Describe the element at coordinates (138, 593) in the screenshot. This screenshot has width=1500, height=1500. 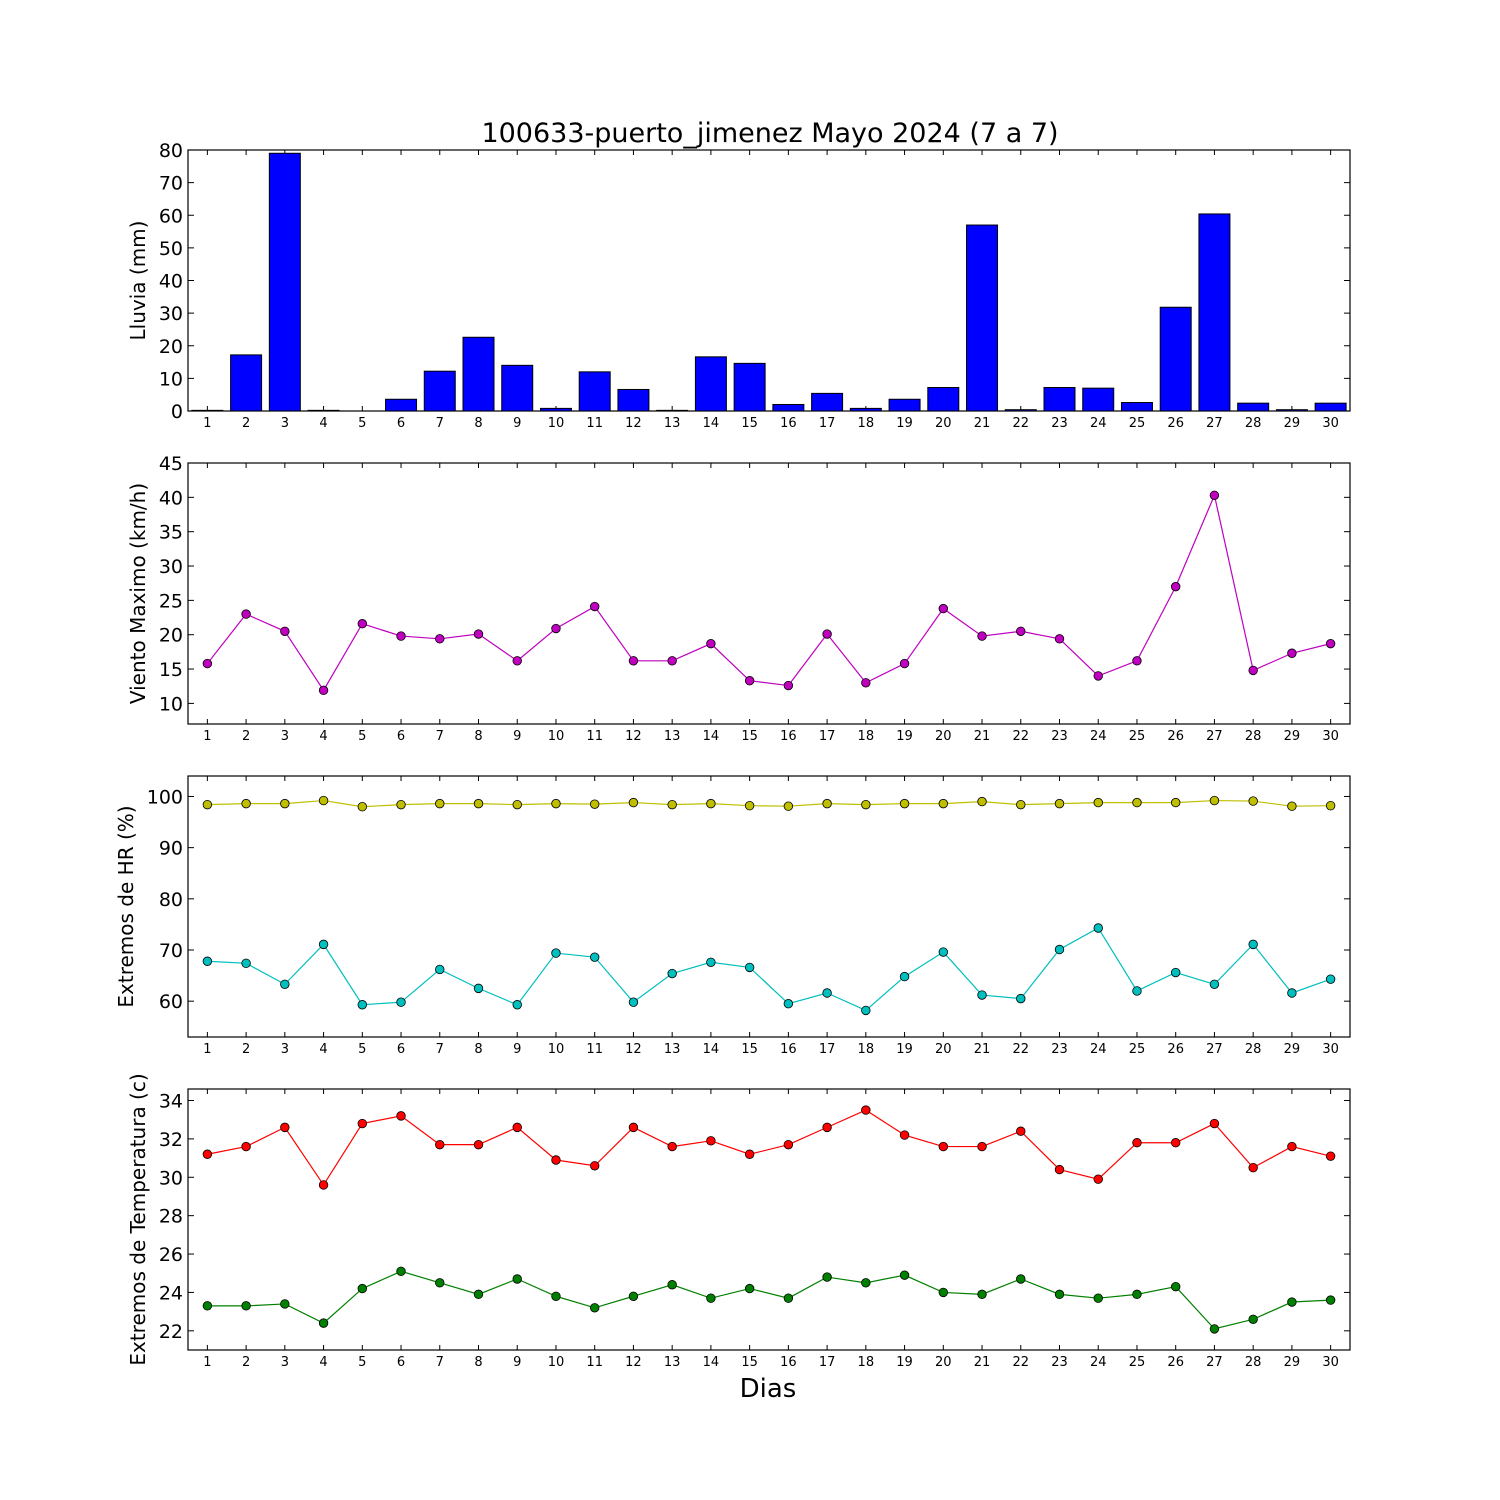
I see `wind-y-axis-label: Viento Maximo (km/h)` at that location.